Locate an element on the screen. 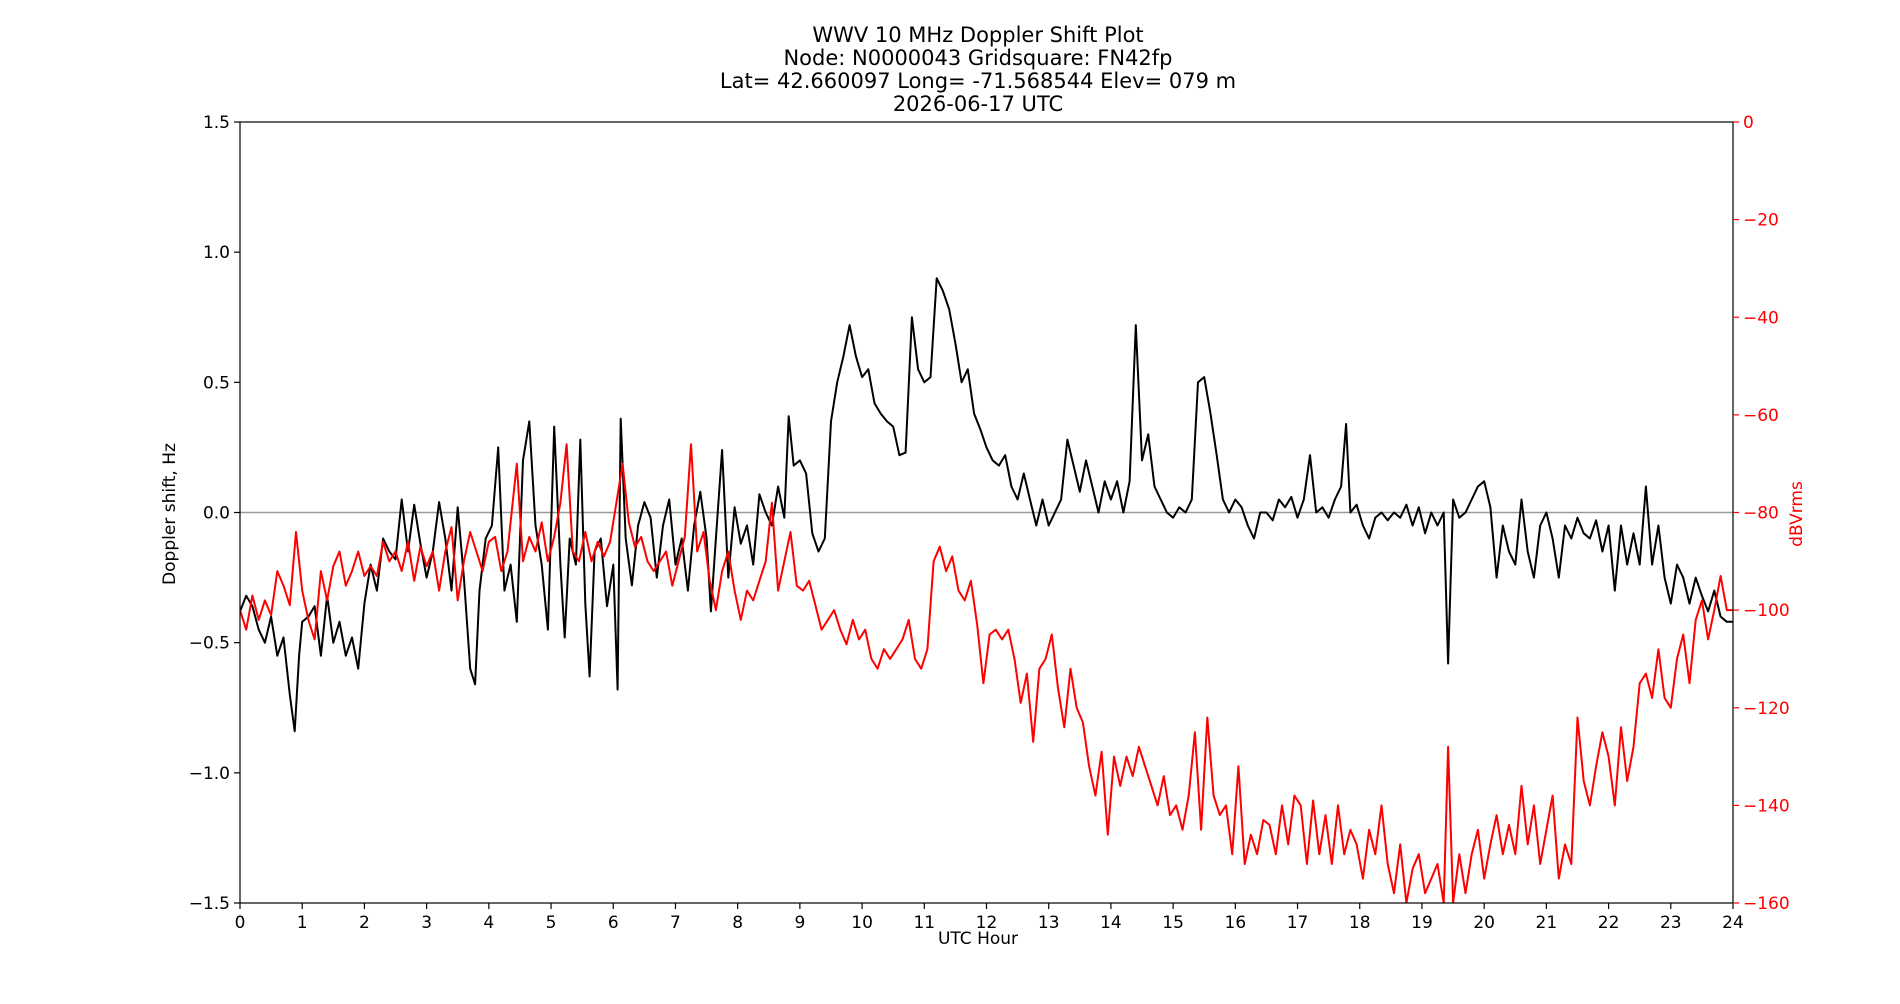 The width and height of the screenshot is (1900, 1004). chart-subtitle-node: Node: N0000043 Gridsquare: FN42fp is located at coordinates (977, 58).